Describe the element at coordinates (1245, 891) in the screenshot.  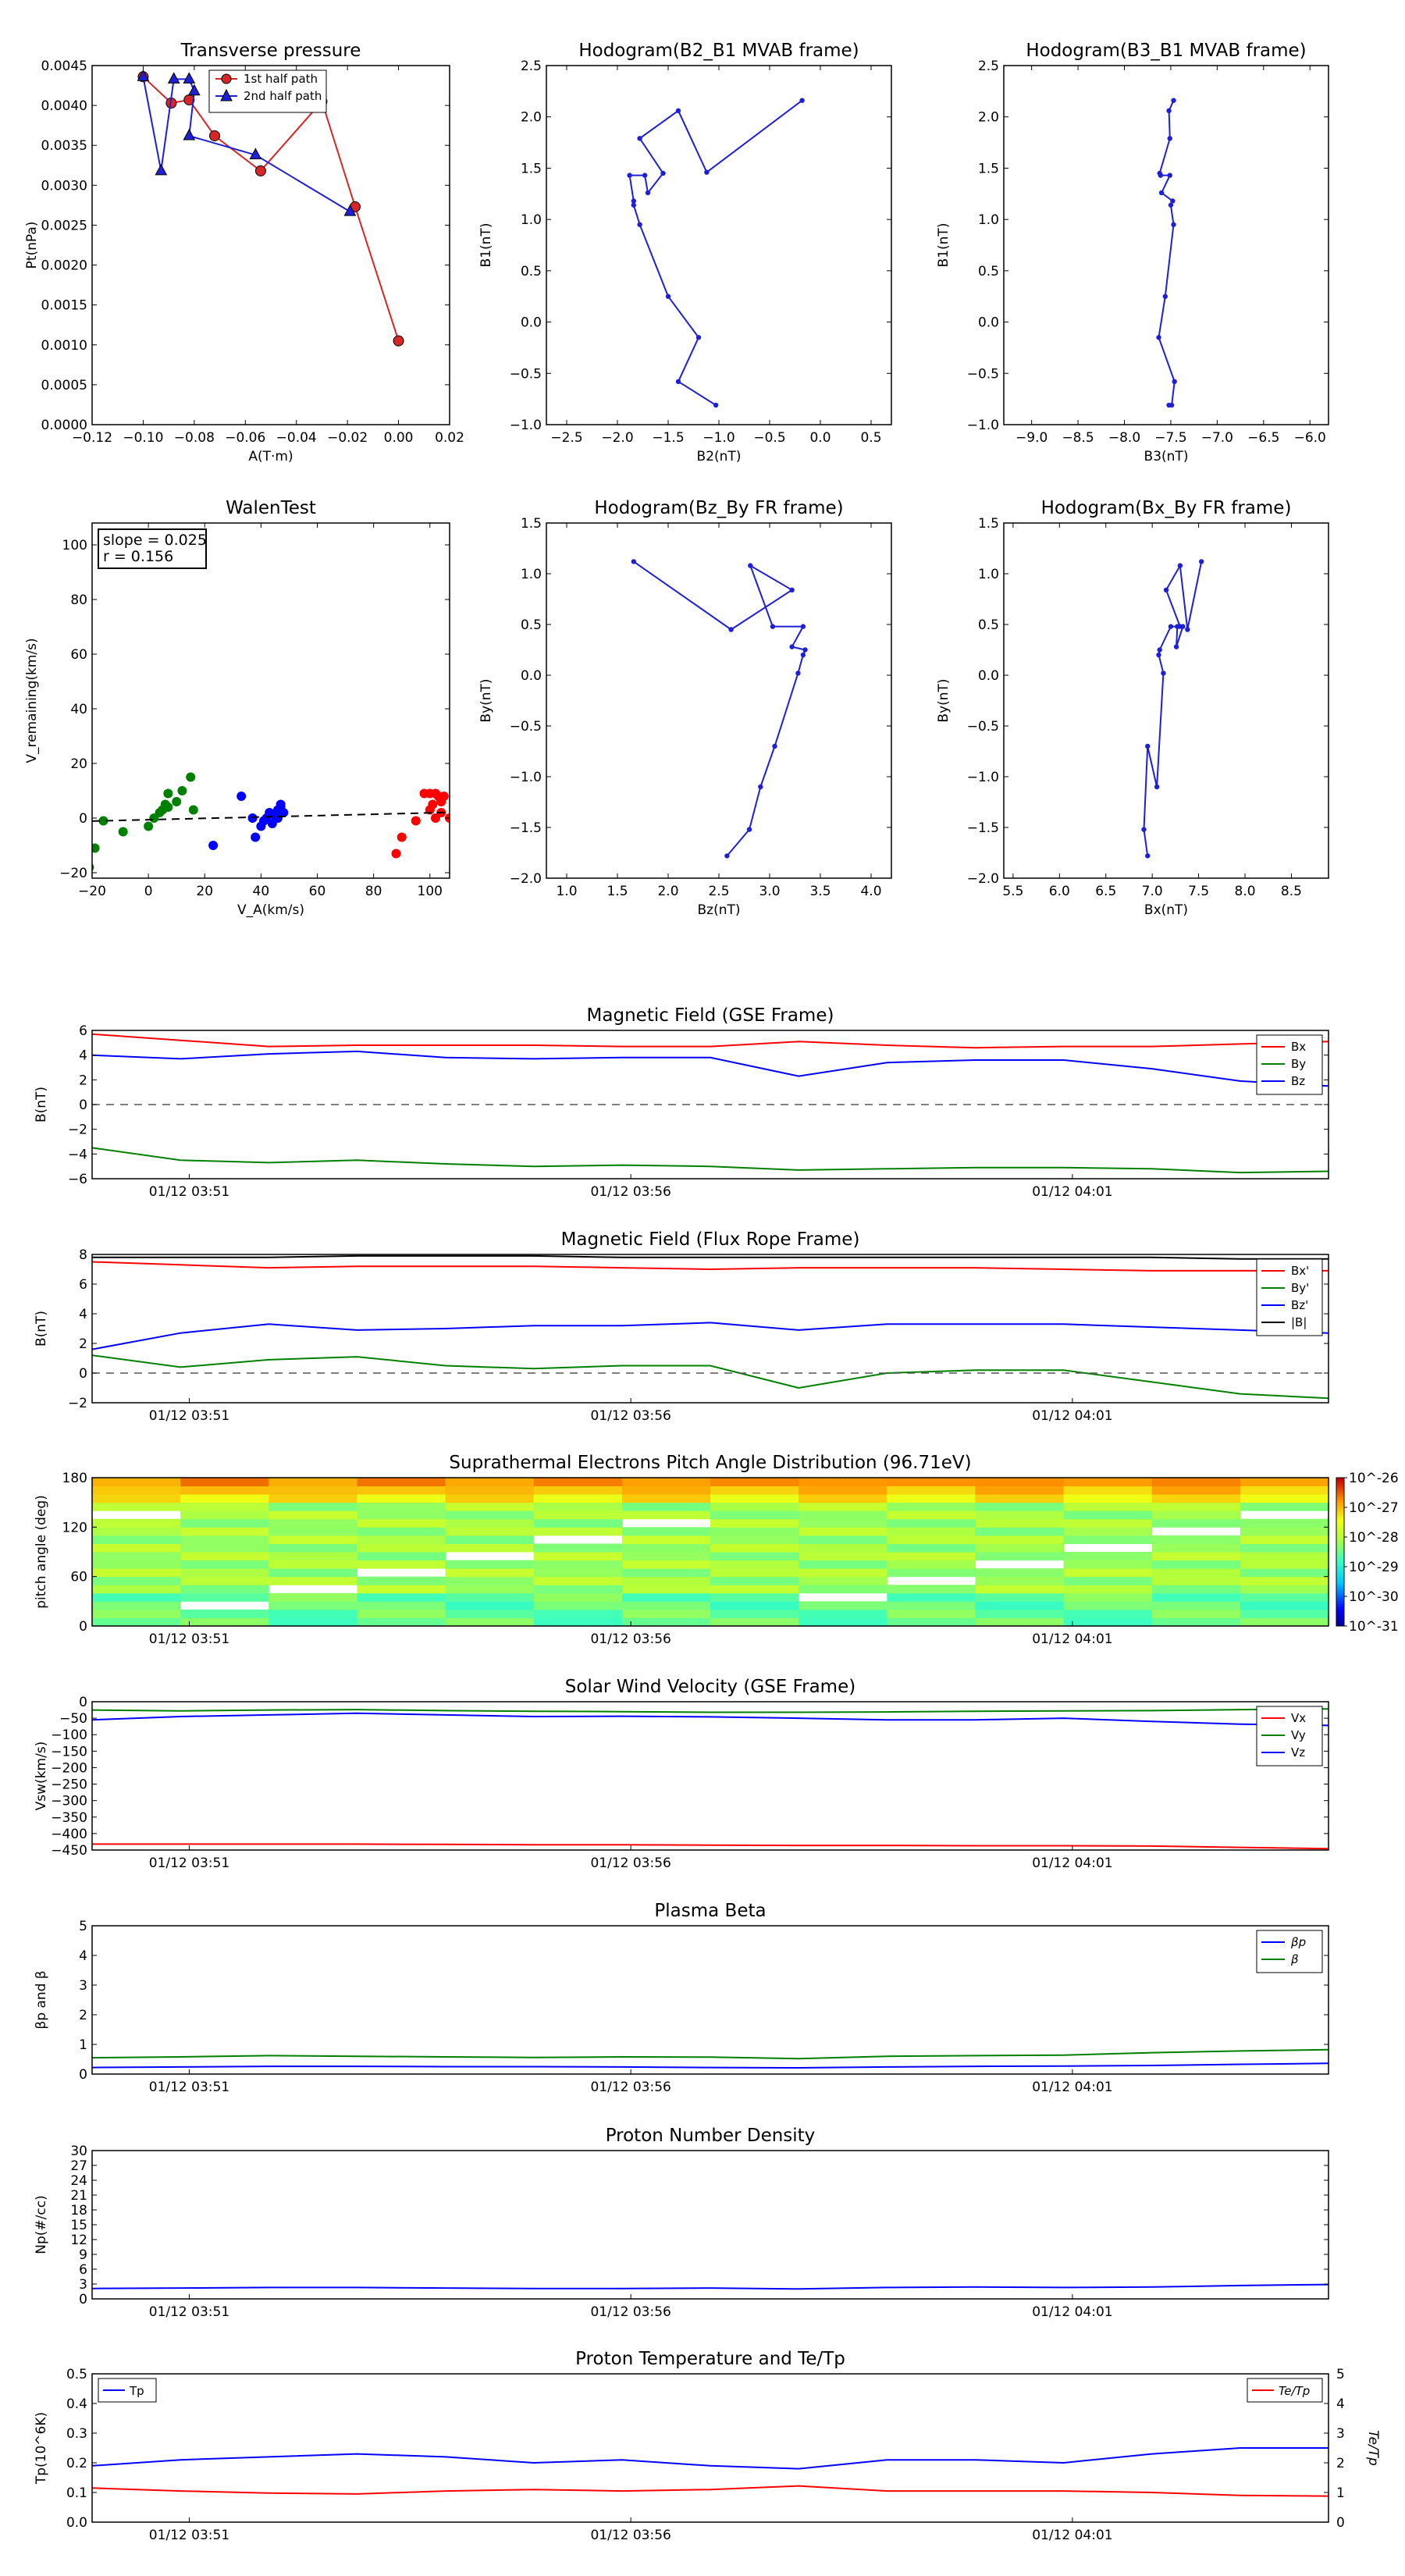
I see `x-tick-label: 8.0` at that location.